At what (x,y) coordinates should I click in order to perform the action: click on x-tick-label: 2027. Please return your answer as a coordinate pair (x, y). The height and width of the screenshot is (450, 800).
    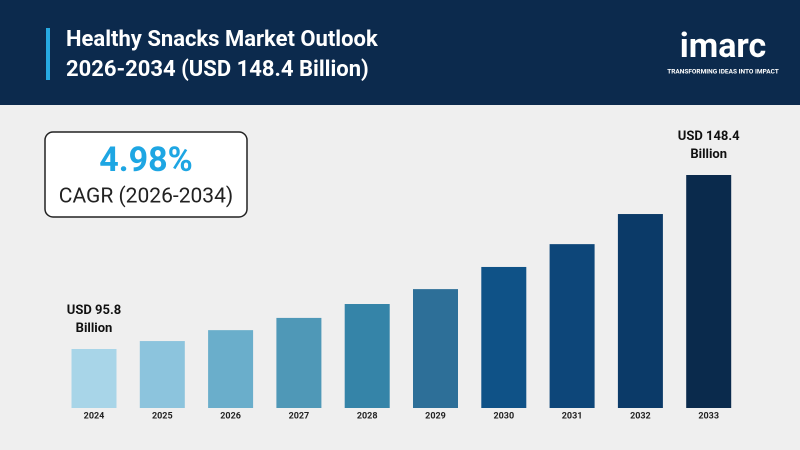
    Looking at the image, I should click on (299, 416).